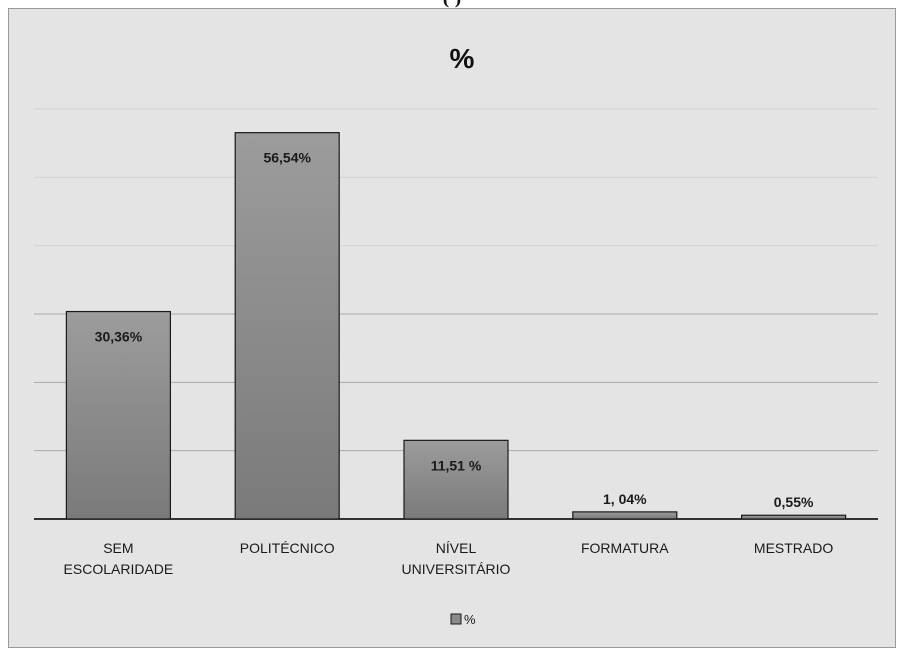 The width and height of the screenshot is (904, 650). What do you see at coordinates (462, 58) in the screenshot?
I see `chart-title: %` at bounding box center [462, 58].